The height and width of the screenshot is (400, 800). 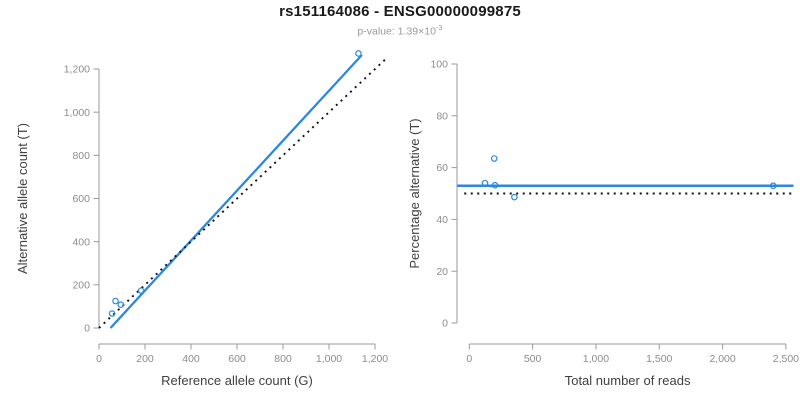 I want to click on x-tick-label: 200, so click(x=145, y=359).